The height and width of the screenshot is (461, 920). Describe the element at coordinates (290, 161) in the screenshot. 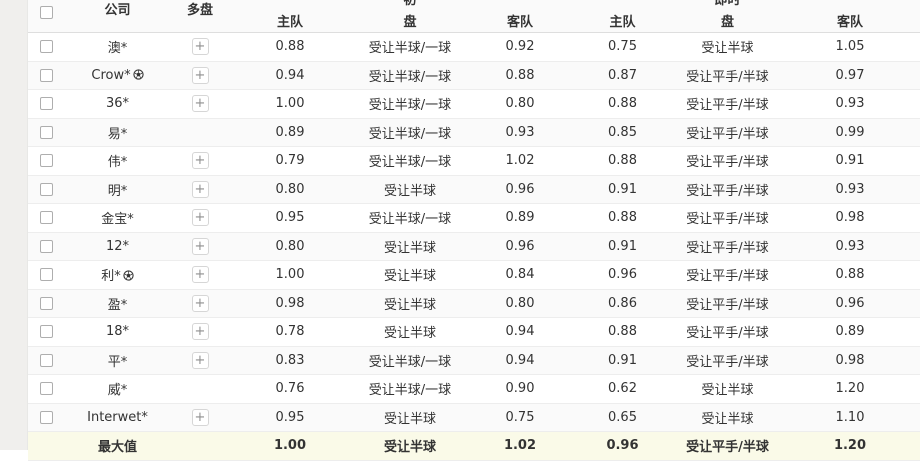

I see `initial-home-odds: 0.79` at that location.